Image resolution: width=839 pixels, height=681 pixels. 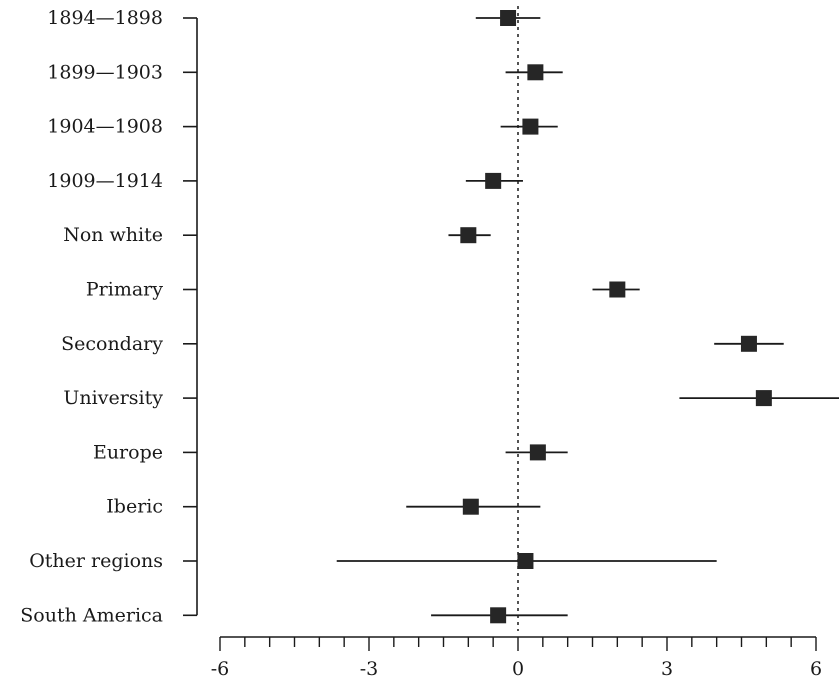 I want to click on category-label: 1904—1908, so click(x=105, y=127).